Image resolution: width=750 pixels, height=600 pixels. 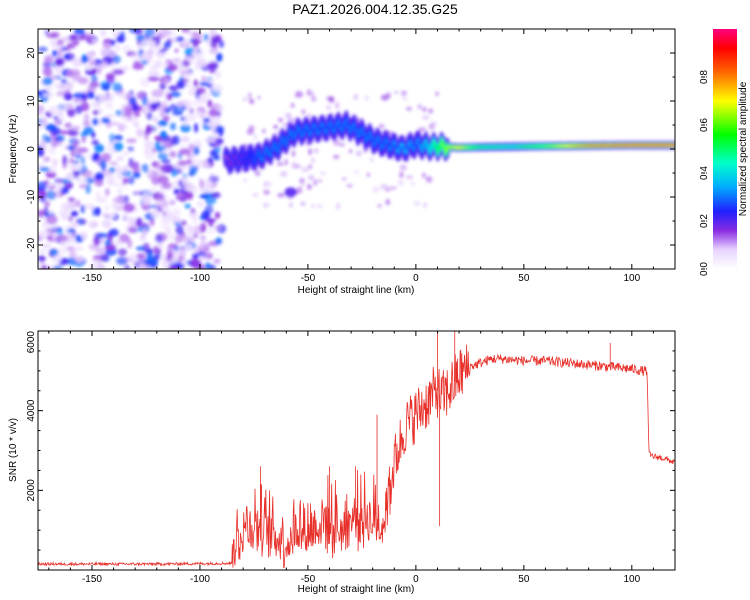 I want to click on y-tick-label: 0, so click(x=31, y=149).